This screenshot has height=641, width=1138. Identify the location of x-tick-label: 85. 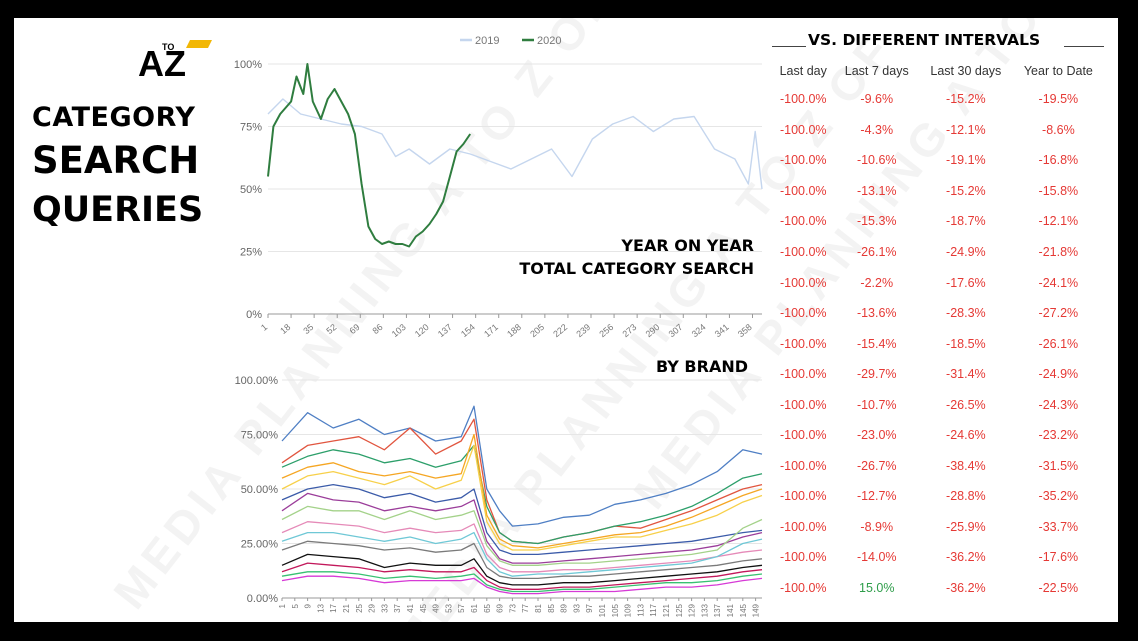
(551, 607).